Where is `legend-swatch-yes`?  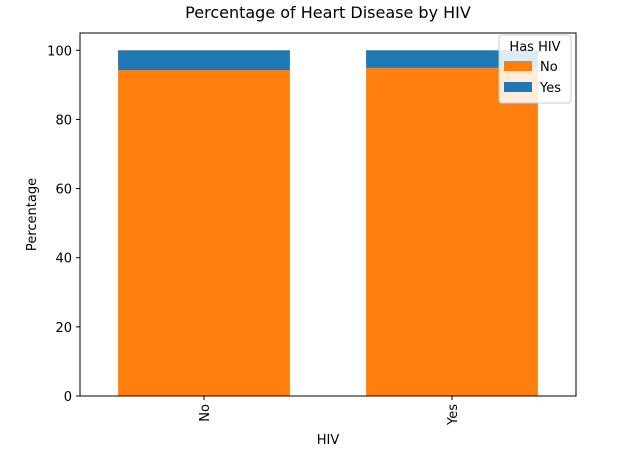
legend-swatch-yes is located at coordinates (518, 87).